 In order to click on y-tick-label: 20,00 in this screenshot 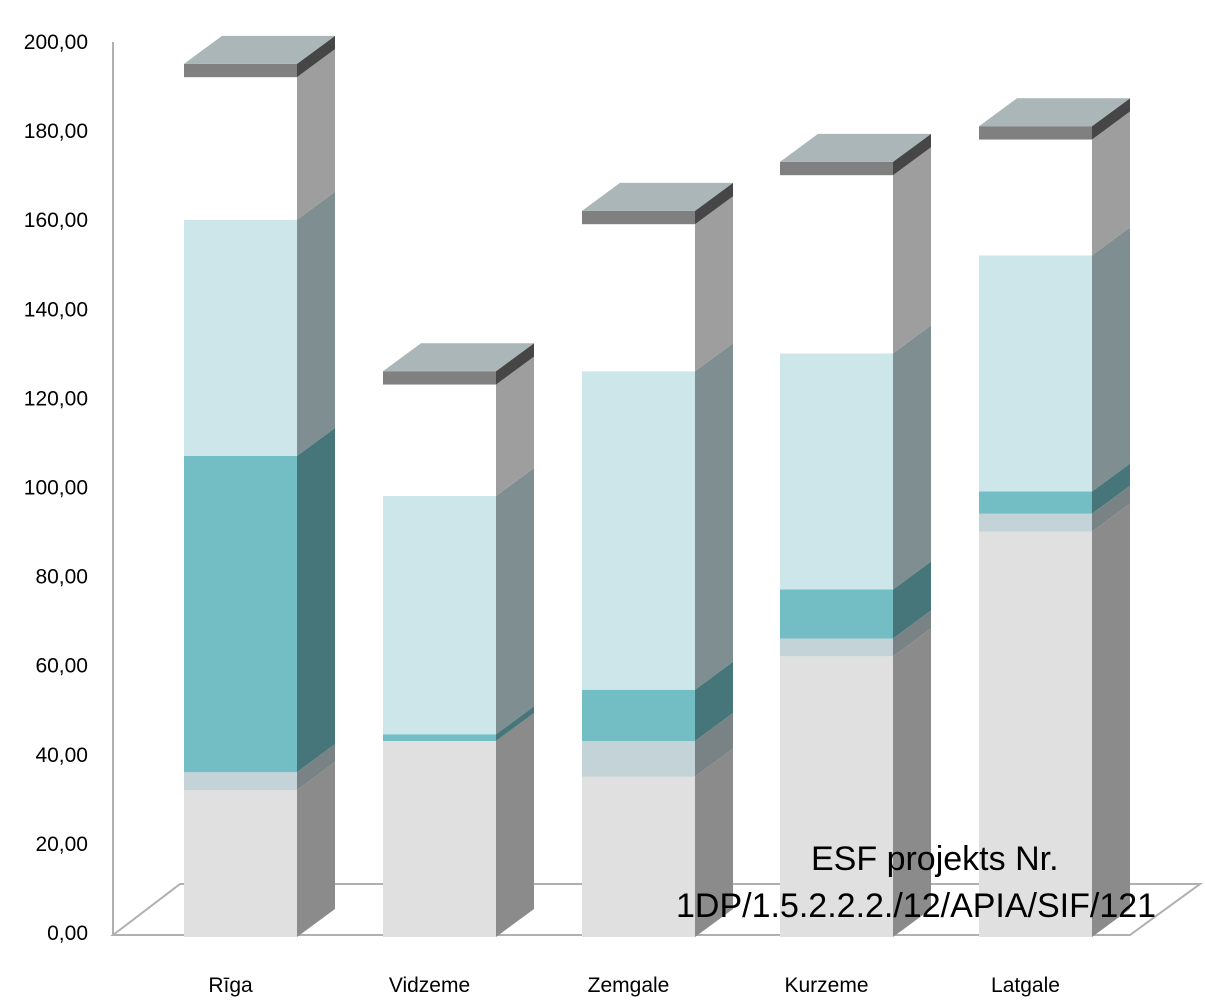, I will do `click(61, 844)`.